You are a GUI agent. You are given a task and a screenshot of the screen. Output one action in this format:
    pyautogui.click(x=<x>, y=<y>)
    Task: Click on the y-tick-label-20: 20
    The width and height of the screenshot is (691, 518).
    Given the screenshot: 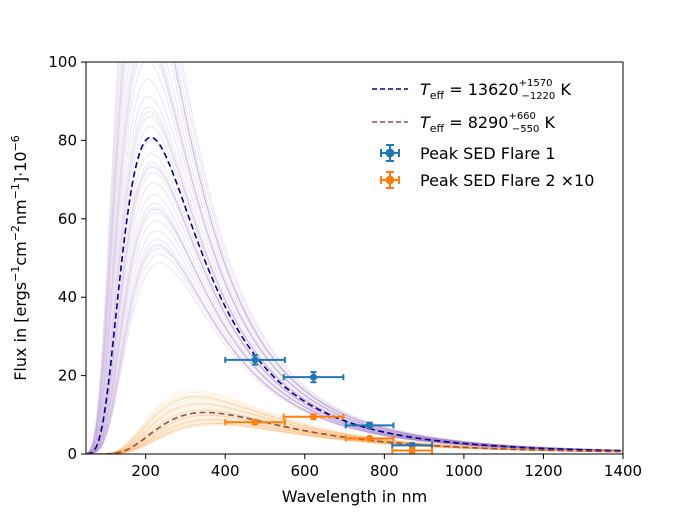 What is the action you would take?
    pyautogui.click(x=67, y=376)
    